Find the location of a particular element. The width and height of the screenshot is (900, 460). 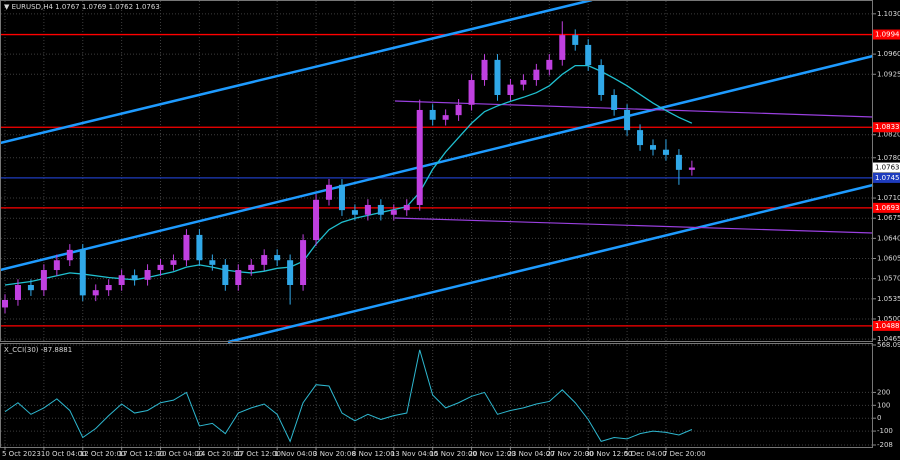

x-tick-label: 23 Nov 04:00 is located at coordinates (530, 454).